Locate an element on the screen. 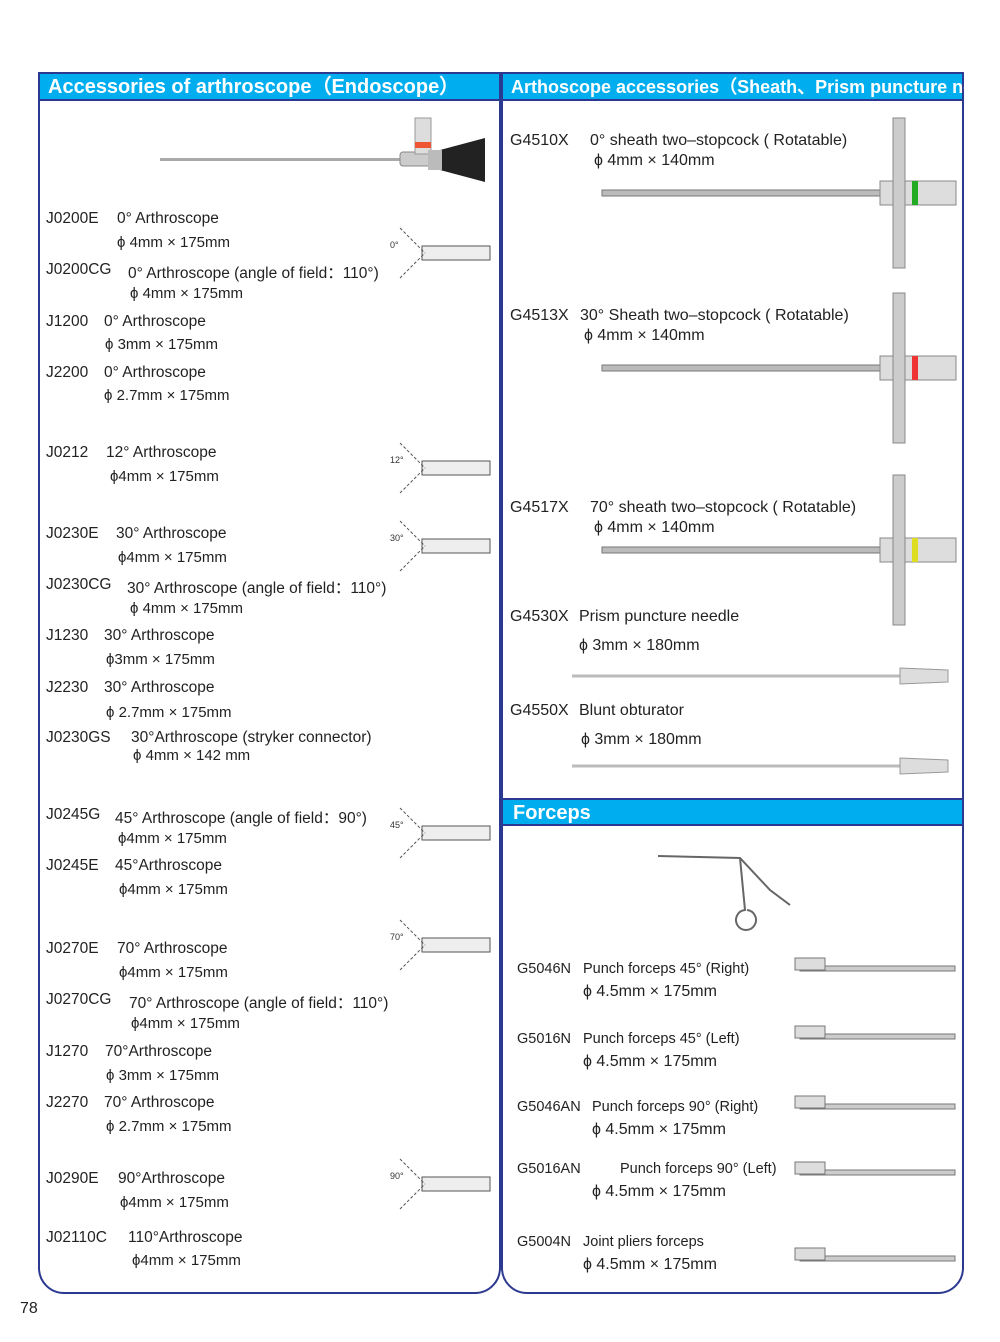 The width and height of the screenshot is (1000, 1342). product-code: J1270 is located at coordinates (67, 1051).